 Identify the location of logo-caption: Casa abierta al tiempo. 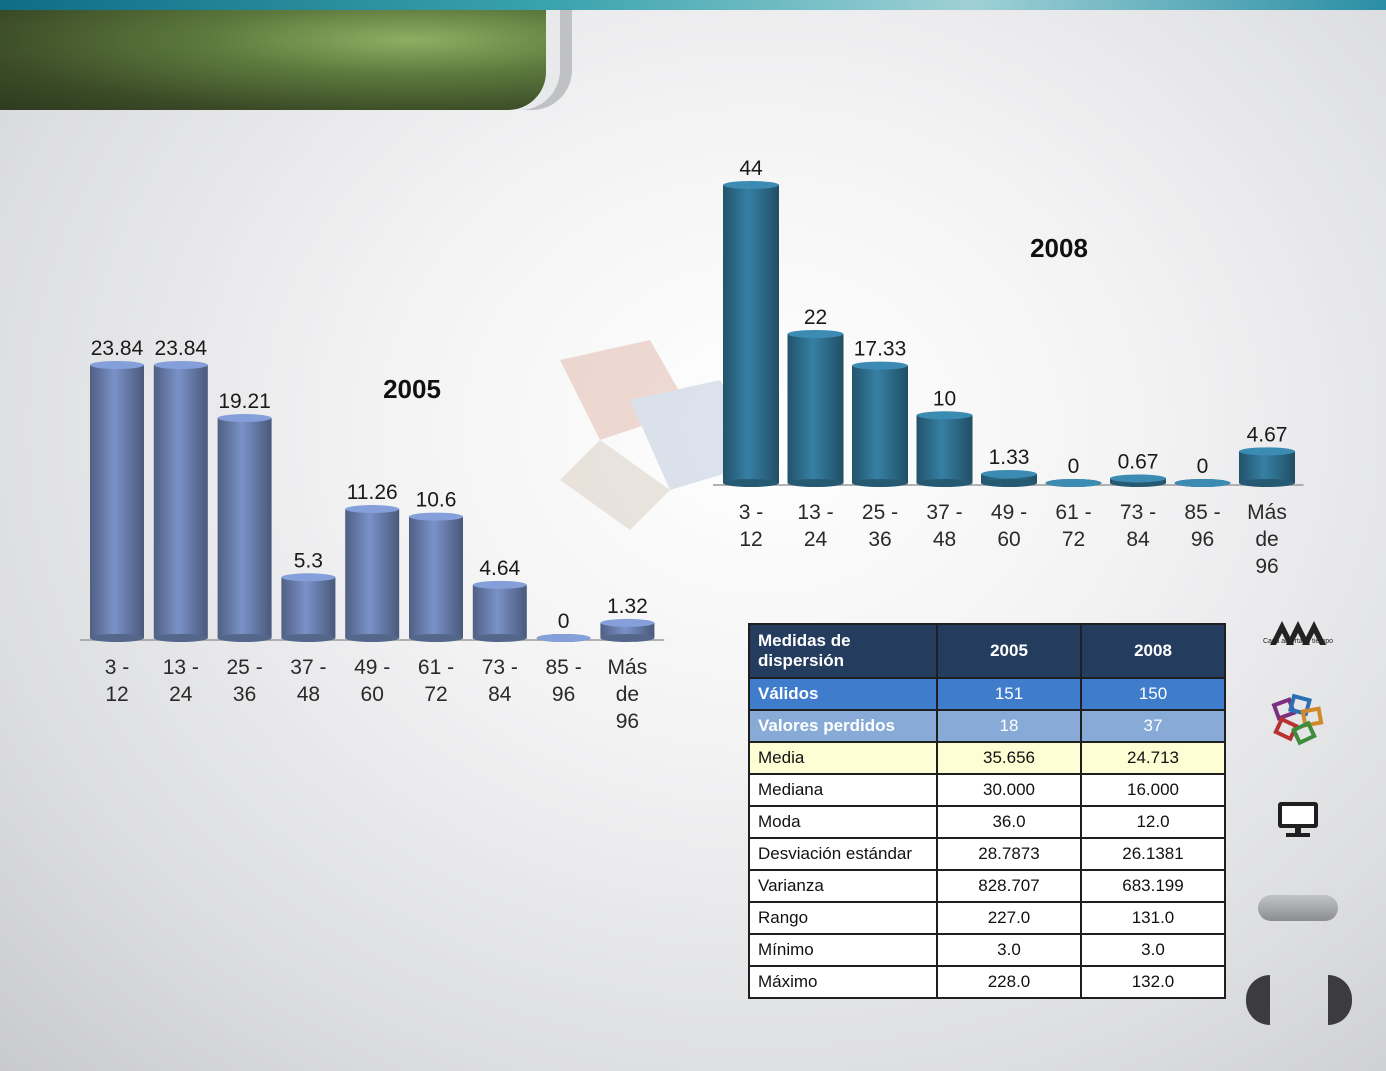
(1298, 641).